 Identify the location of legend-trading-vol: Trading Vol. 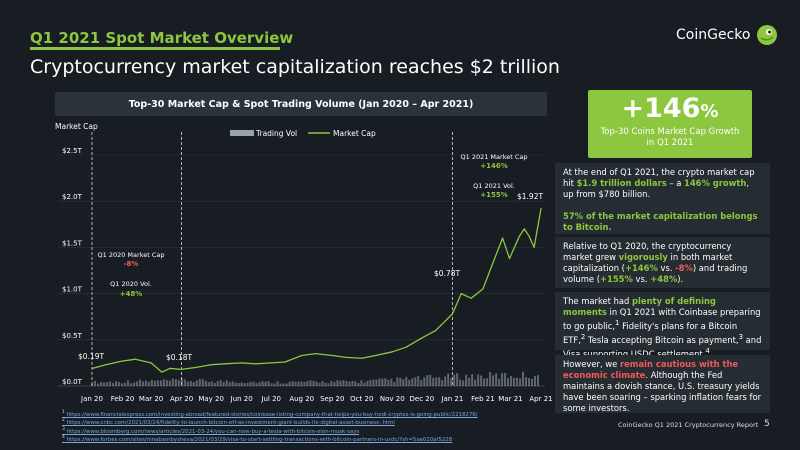
(276, 133).